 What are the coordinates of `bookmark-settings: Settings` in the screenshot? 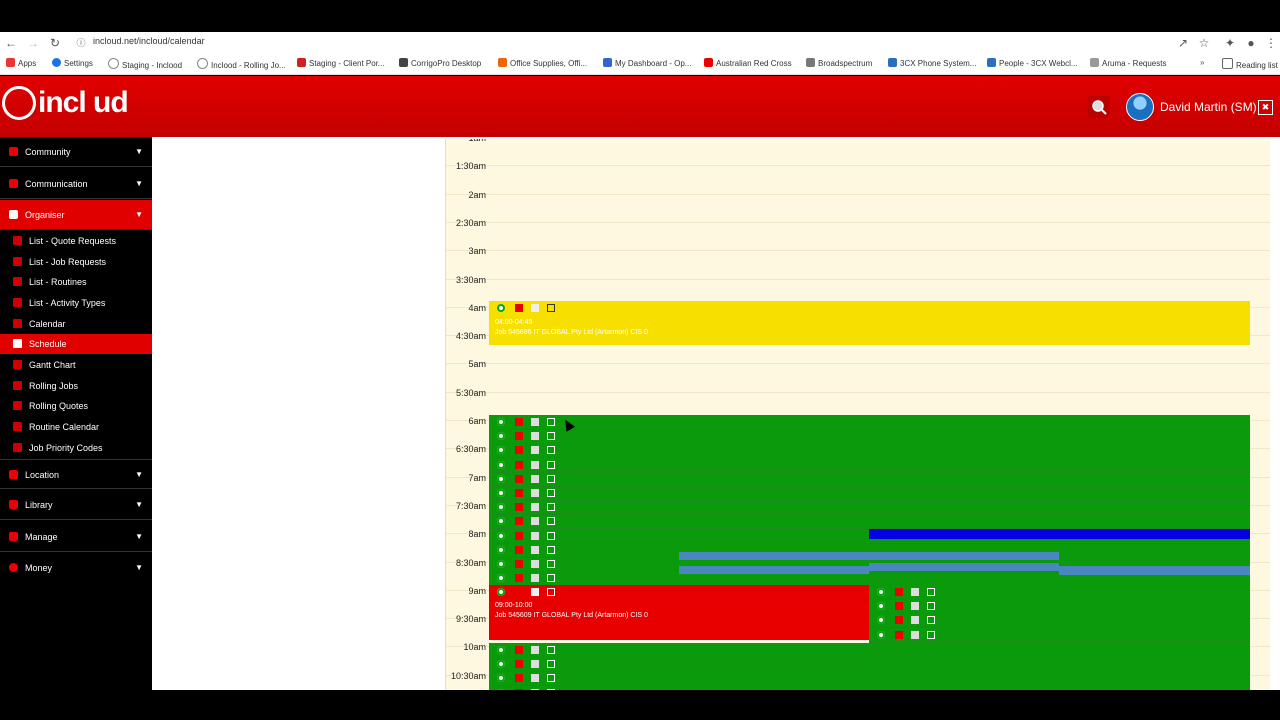 It's located at (72, 63).